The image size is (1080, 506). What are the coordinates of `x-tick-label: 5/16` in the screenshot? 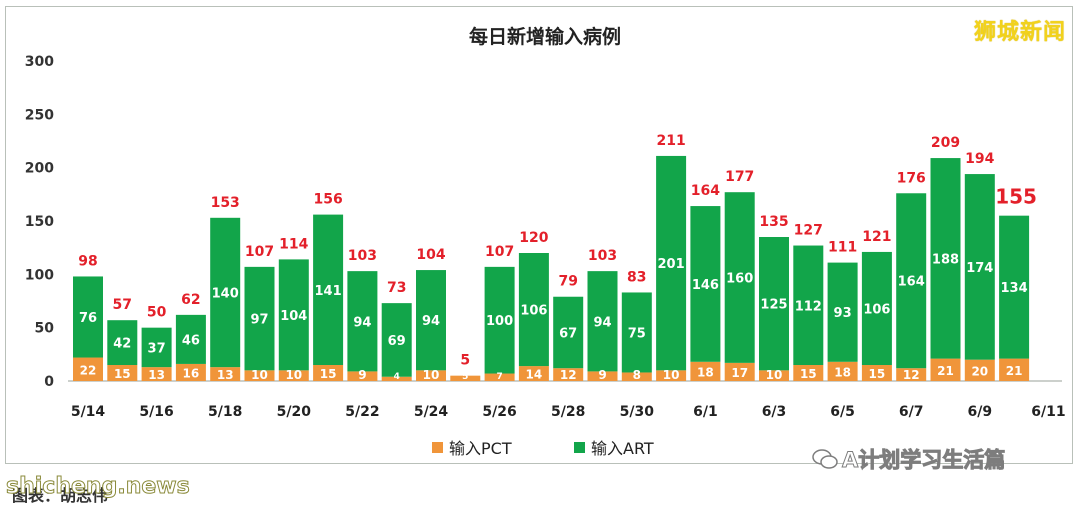 It's located at (156, 412).